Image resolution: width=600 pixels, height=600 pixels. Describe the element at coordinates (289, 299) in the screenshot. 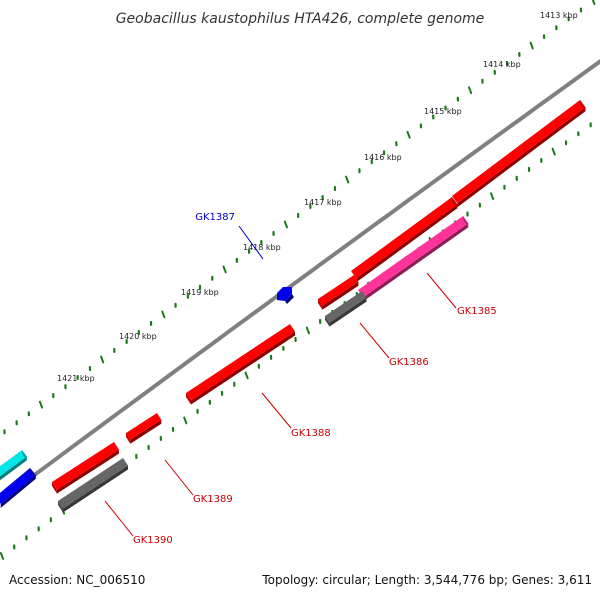

I see `gene-gk1387-side` at that location.